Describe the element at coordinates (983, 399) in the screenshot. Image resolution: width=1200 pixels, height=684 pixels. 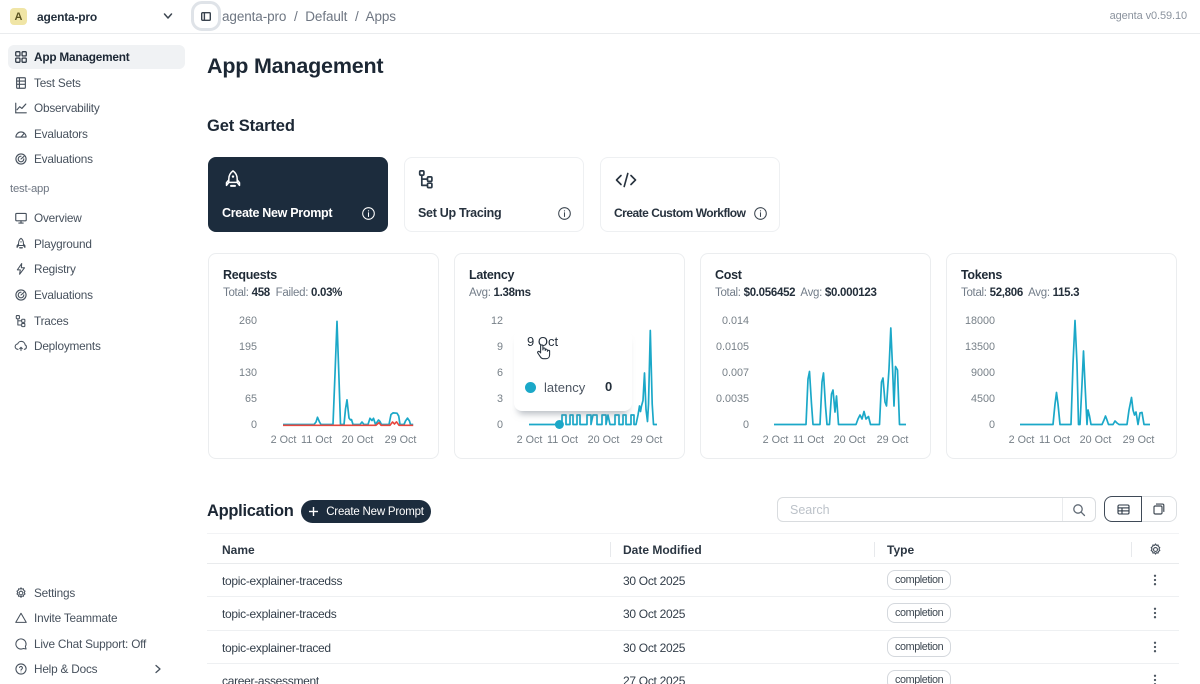
I see `svg-text: 4500` at that location.